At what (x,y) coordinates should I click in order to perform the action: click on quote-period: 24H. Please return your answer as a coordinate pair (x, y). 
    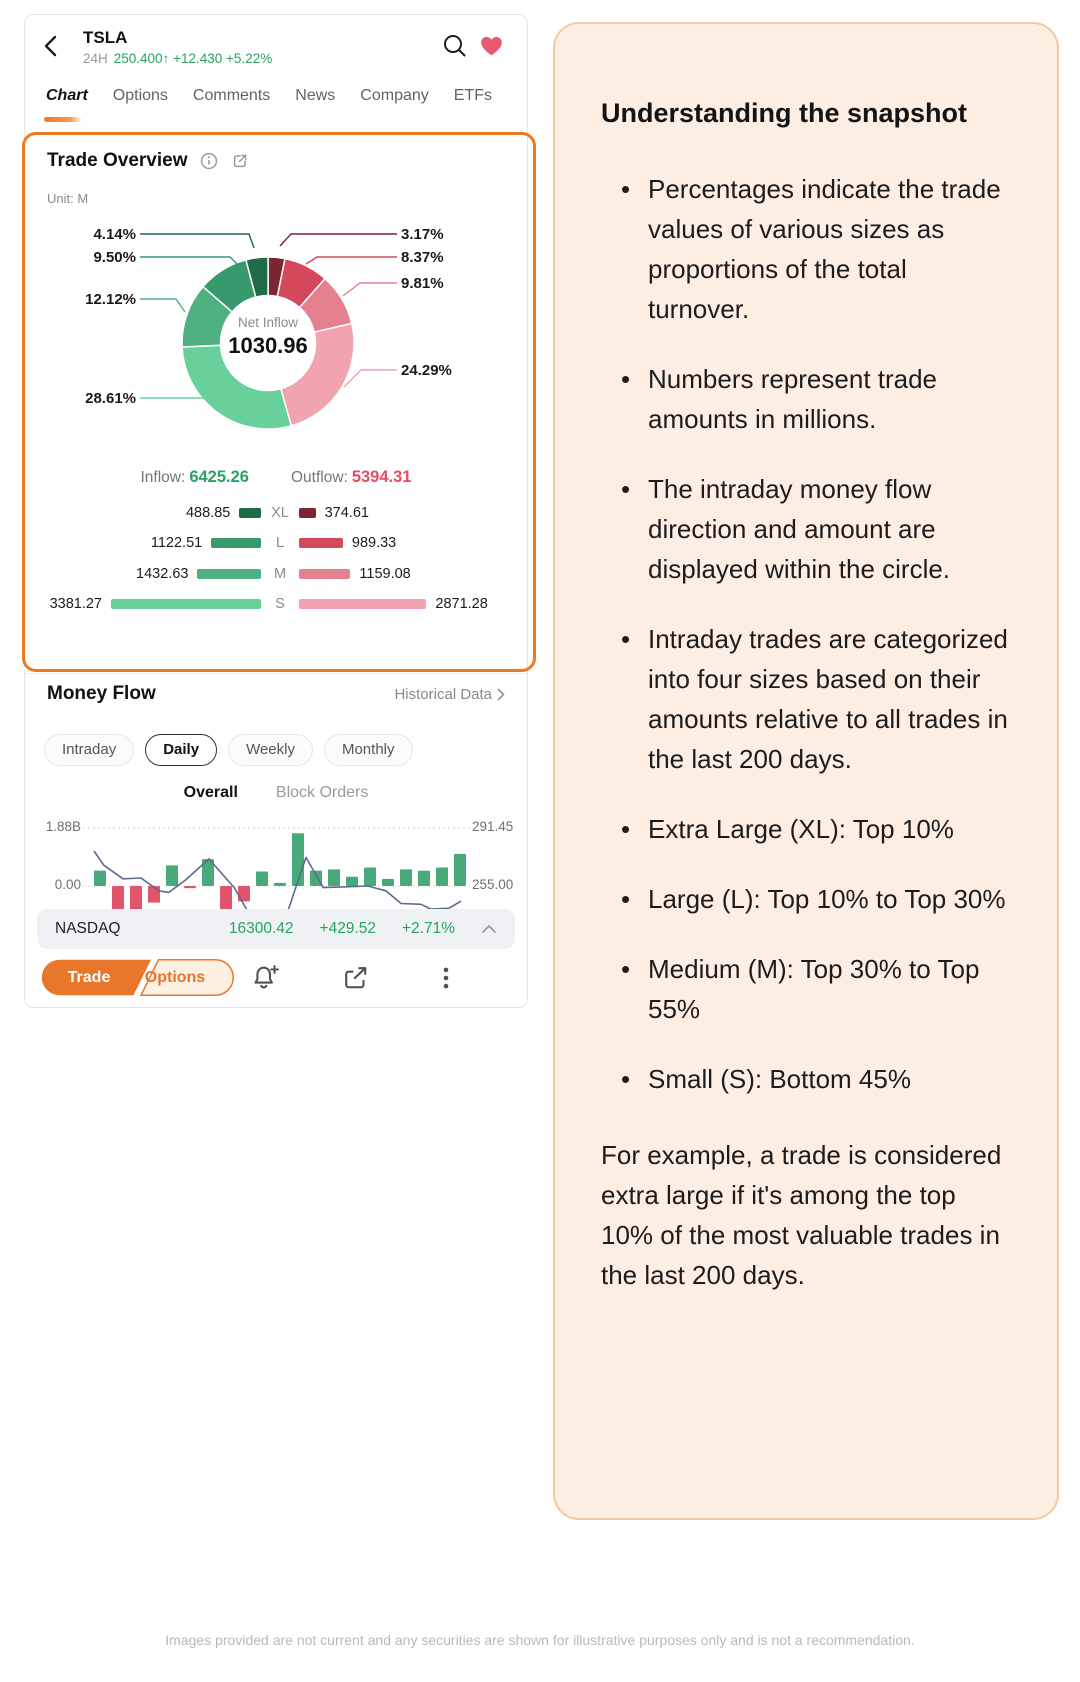
    Looking at the image, I should click on (95, 58).